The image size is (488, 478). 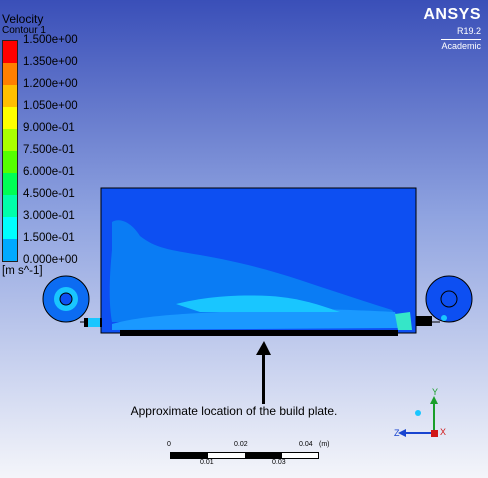 I want to click on scale-tick-001: 0.01, so click(x=207, y=462).